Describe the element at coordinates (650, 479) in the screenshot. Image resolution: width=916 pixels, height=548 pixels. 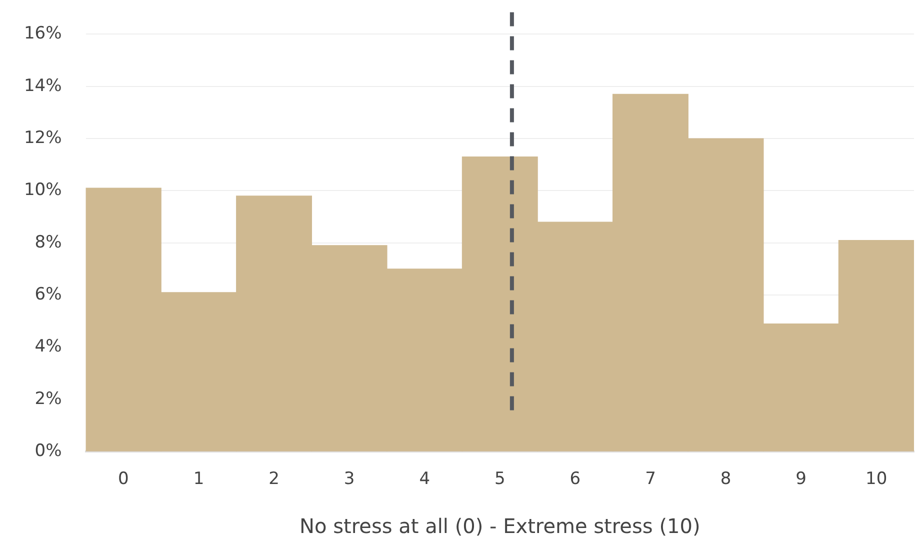
I see `x-tick-label: 7` at that location.